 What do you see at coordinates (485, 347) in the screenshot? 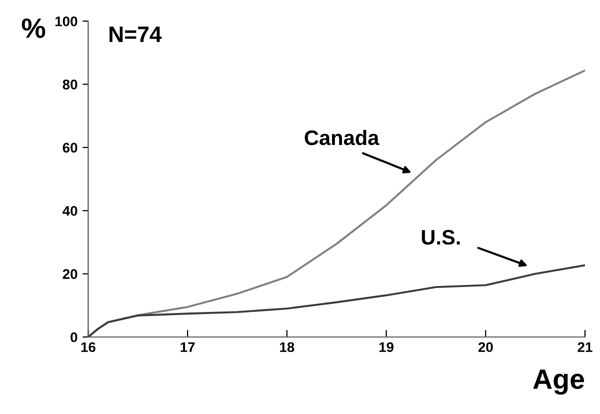
I see `x-tick-label: 20` at bounding box center [485, 347].